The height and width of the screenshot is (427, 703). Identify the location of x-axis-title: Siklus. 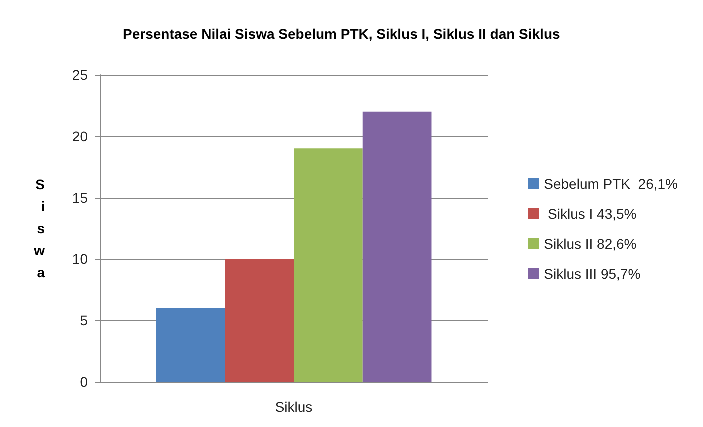
(294, 407).